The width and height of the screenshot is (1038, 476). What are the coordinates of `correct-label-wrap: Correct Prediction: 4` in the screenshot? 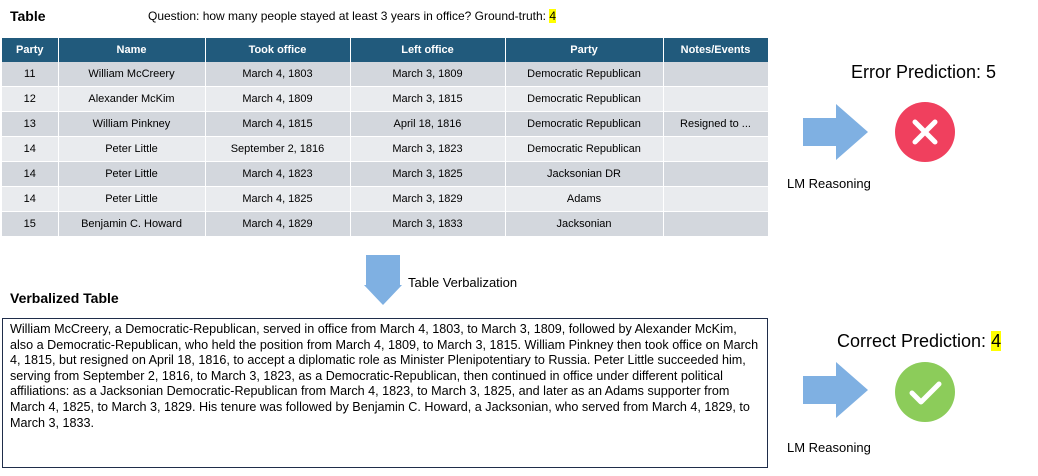 It's located at (919, 341).